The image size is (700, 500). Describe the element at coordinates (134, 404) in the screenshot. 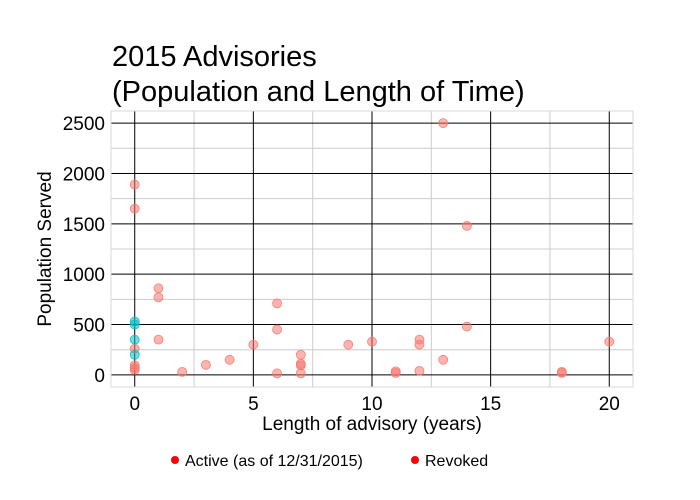

I see `x-tick-label: 0` at that location.